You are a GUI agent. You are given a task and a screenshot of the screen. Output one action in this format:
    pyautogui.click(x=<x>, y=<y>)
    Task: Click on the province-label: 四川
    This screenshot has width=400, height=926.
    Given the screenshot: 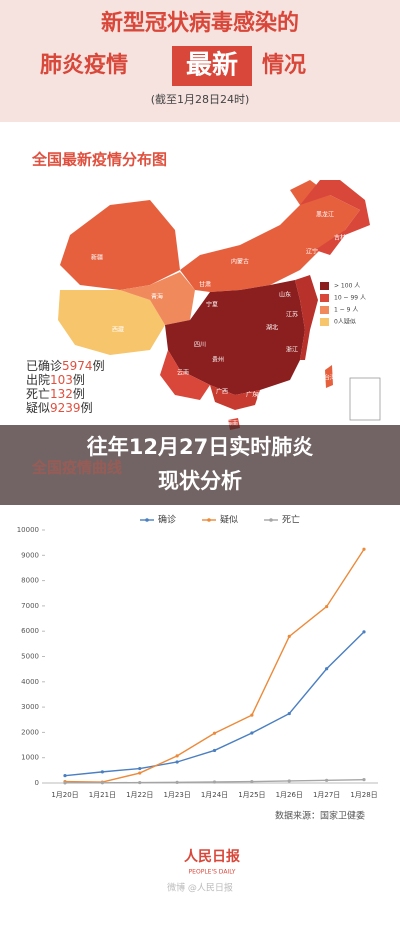 What is the action you would take?
    pyautogui.click(x=200, y=345)
    